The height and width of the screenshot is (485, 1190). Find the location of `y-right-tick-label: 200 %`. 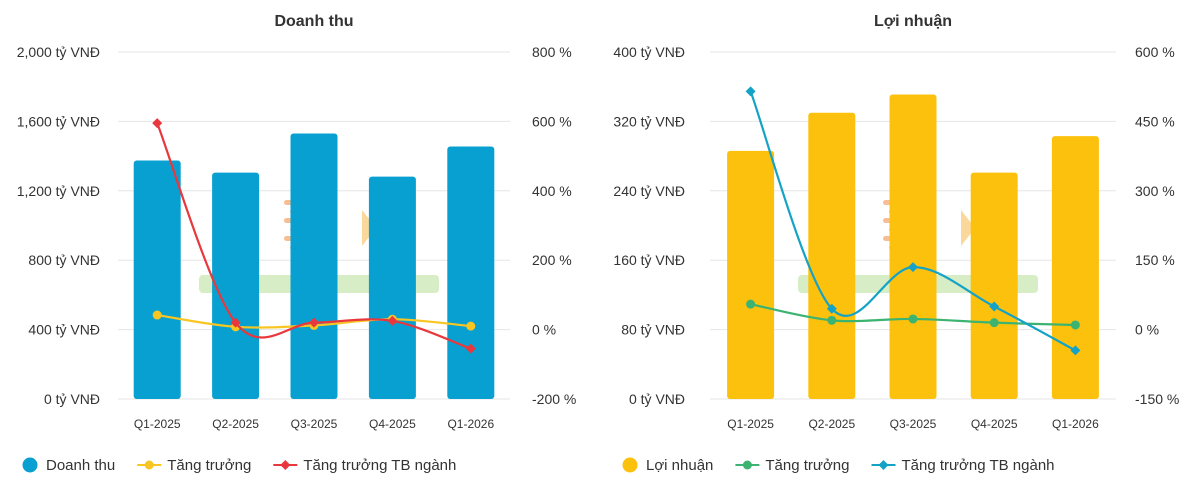

y-right-tick-label: 200 % is located at coordinates (552, 260).